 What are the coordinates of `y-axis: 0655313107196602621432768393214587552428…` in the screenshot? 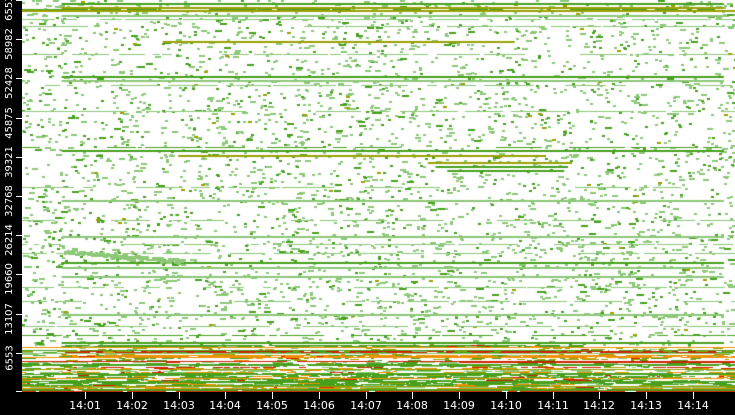 It's located at (11, 199).